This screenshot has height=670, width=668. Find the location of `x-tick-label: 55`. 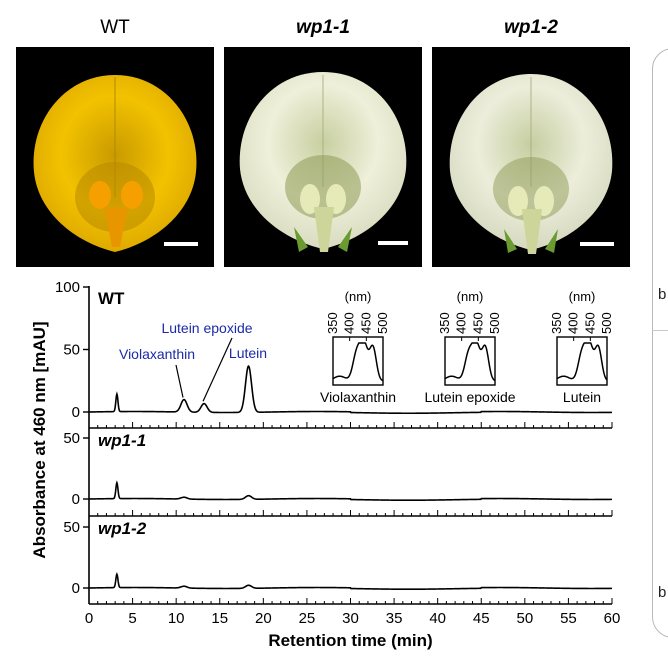

x-tick-label: 55 is located at coordinates (568, 618).